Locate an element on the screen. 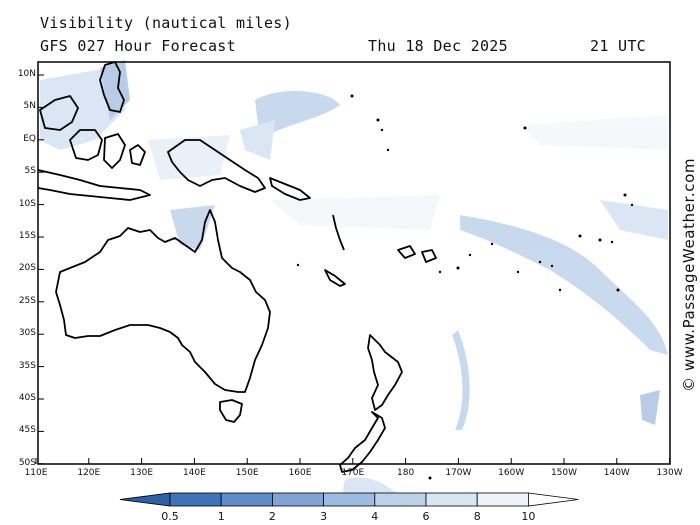 This screenshot has height=525, width=700. solomon-islands-coastline is located at coordinates (290, 189).